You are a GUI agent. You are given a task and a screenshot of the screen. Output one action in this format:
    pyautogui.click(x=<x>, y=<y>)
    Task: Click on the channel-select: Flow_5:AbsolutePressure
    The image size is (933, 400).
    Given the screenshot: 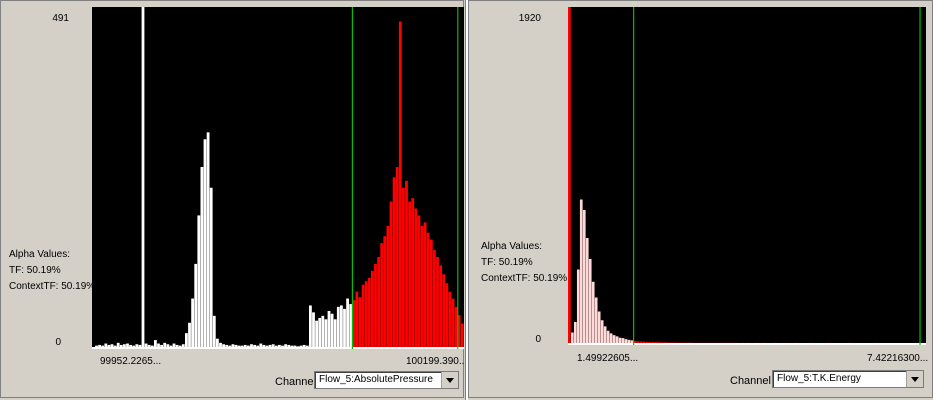 What is the action you would take?
    pyautogui.click(x=386, y=380)
    